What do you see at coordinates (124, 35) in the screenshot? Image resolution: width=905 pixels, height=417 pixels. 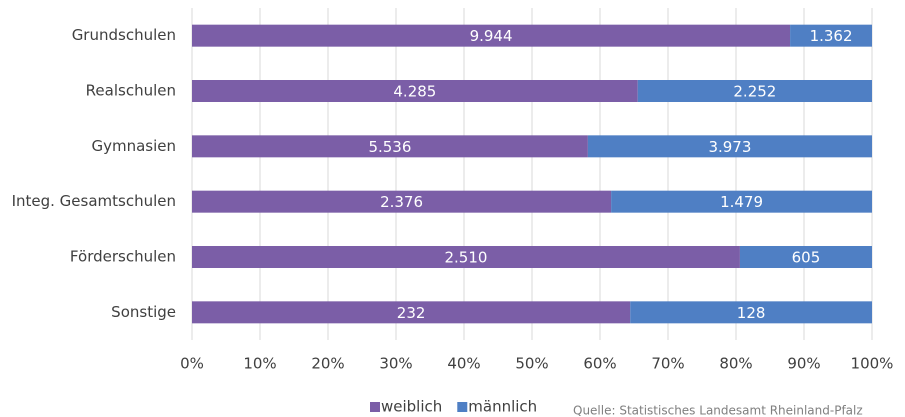 I see `y-tick-label: Grundschulen` at bounding box center [124, 35].